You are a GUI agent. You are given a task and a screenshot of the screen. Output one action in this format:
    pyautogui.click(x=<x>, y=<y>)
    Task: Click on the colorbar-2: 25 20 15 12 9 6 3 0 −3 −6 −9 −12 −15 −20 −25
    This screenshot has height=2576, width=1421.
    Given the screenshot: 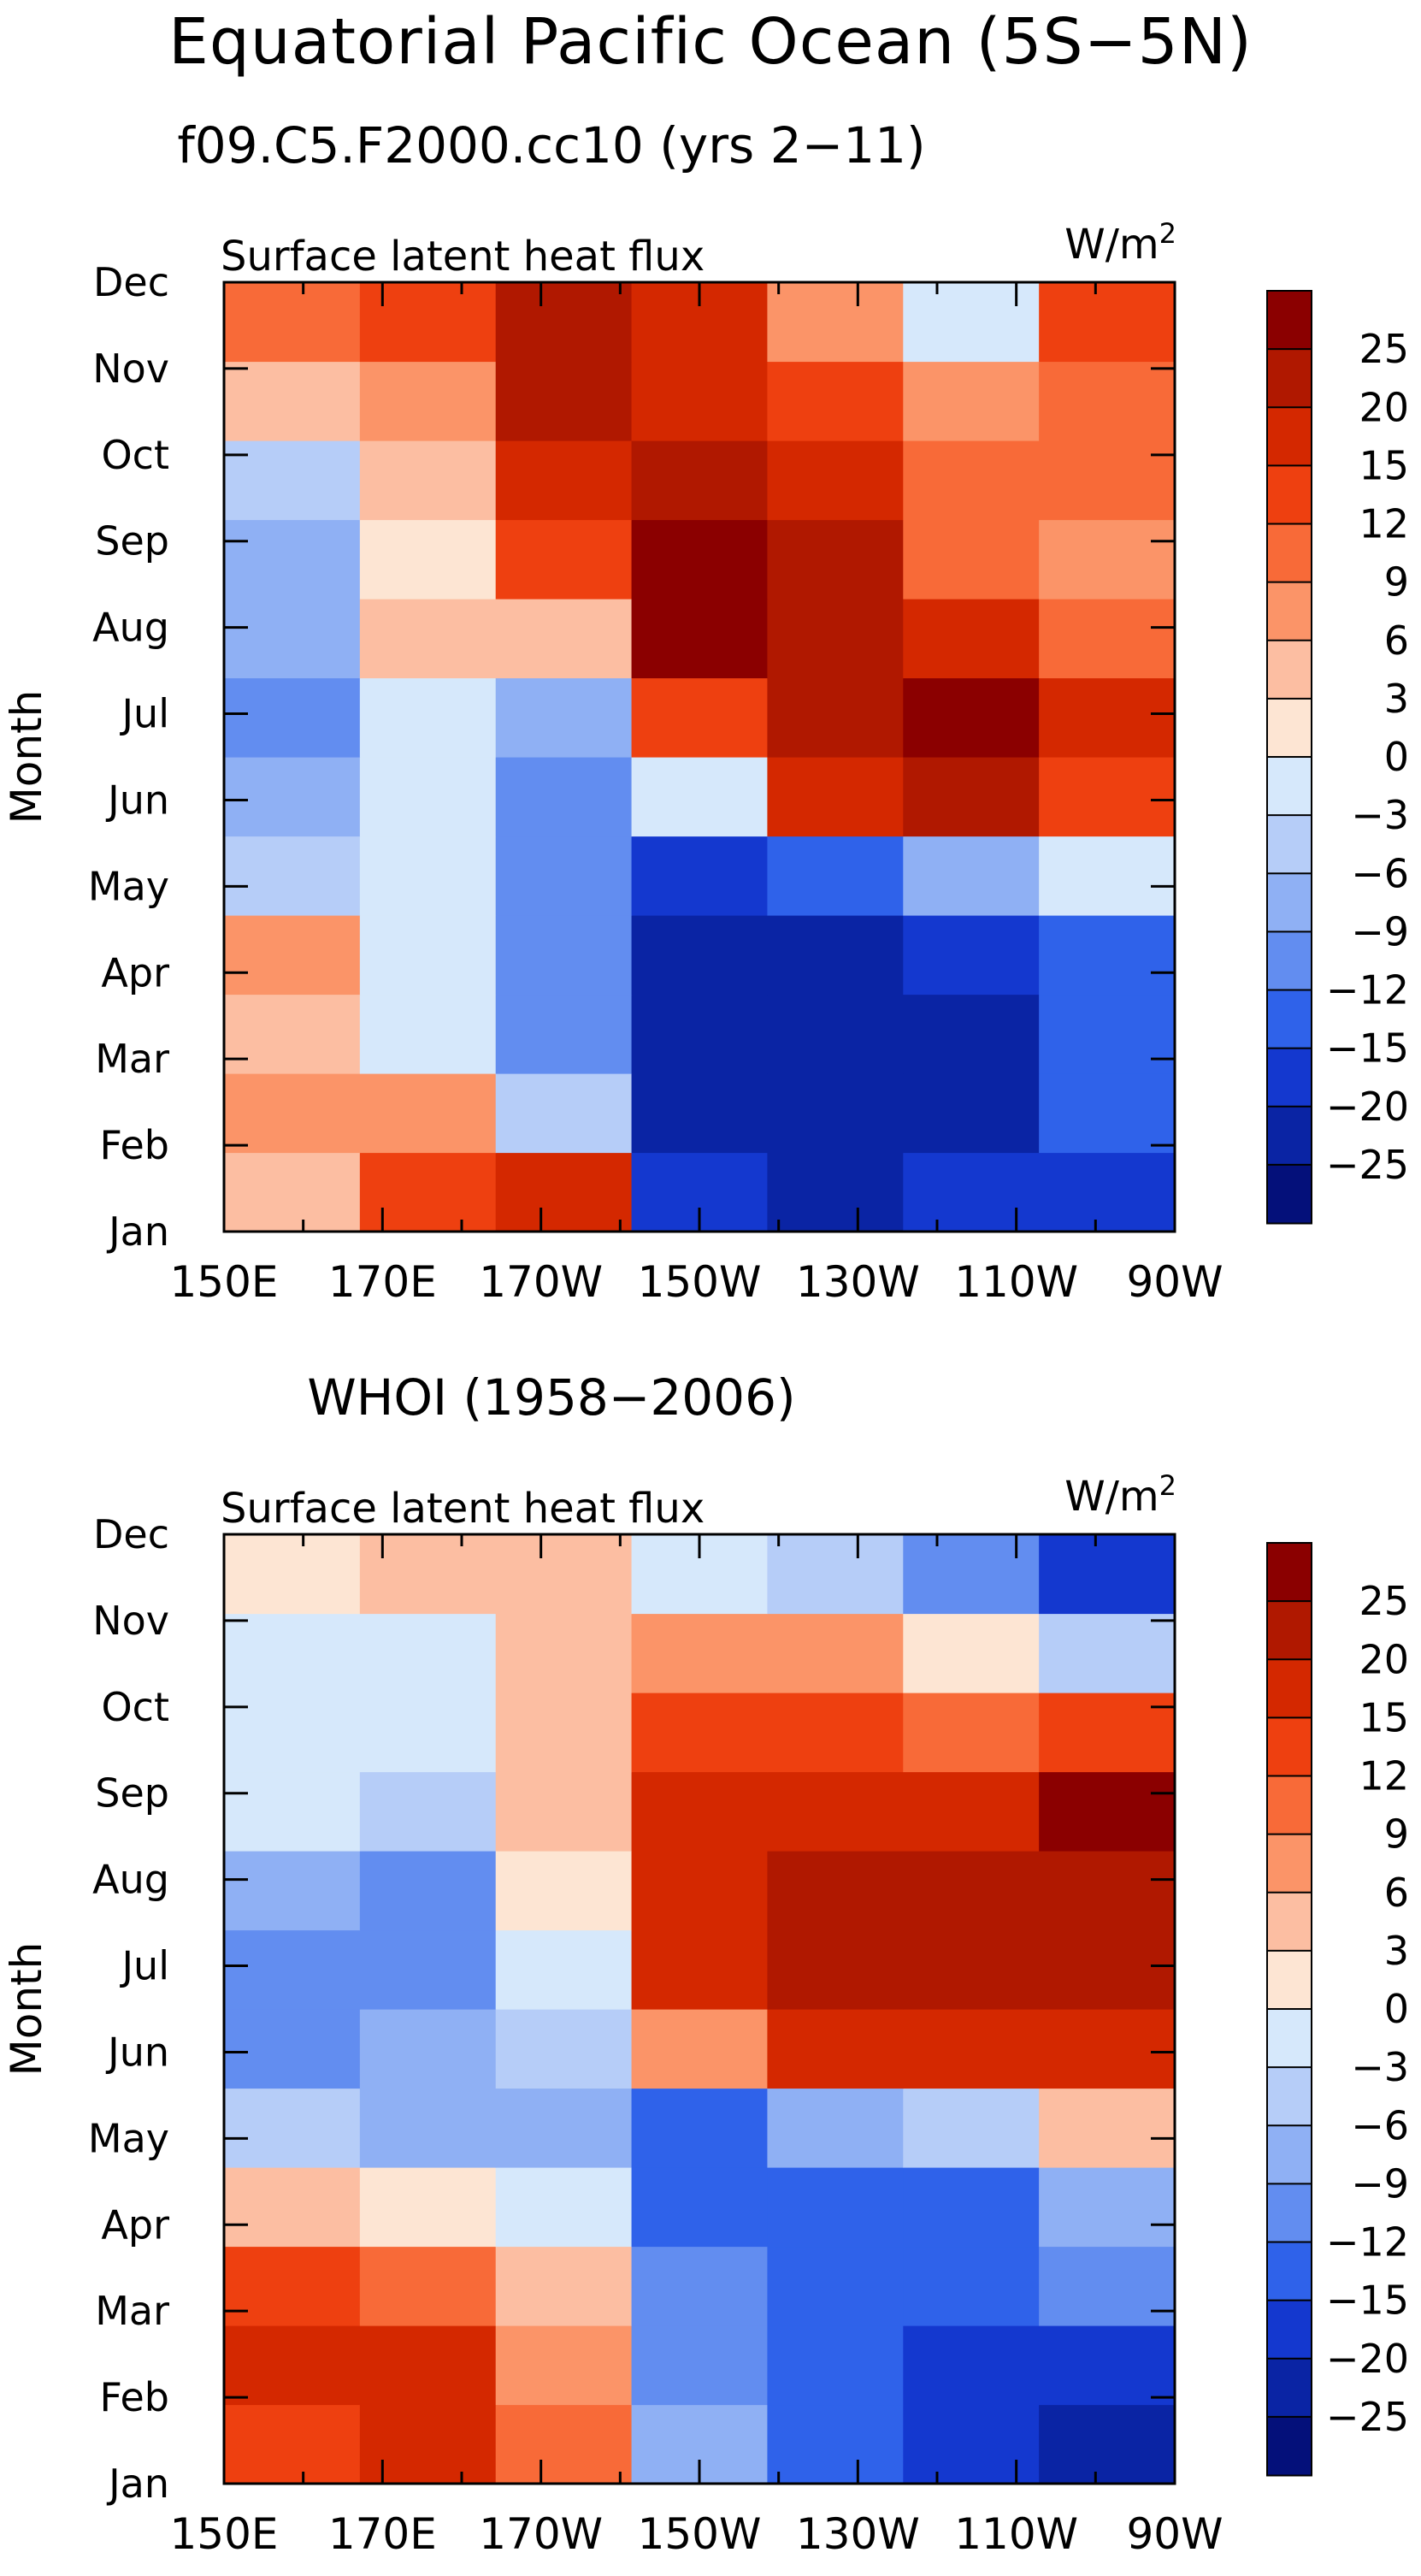 What is the action you would take?
    pyautogui.click(x=1337, y=2009)
    